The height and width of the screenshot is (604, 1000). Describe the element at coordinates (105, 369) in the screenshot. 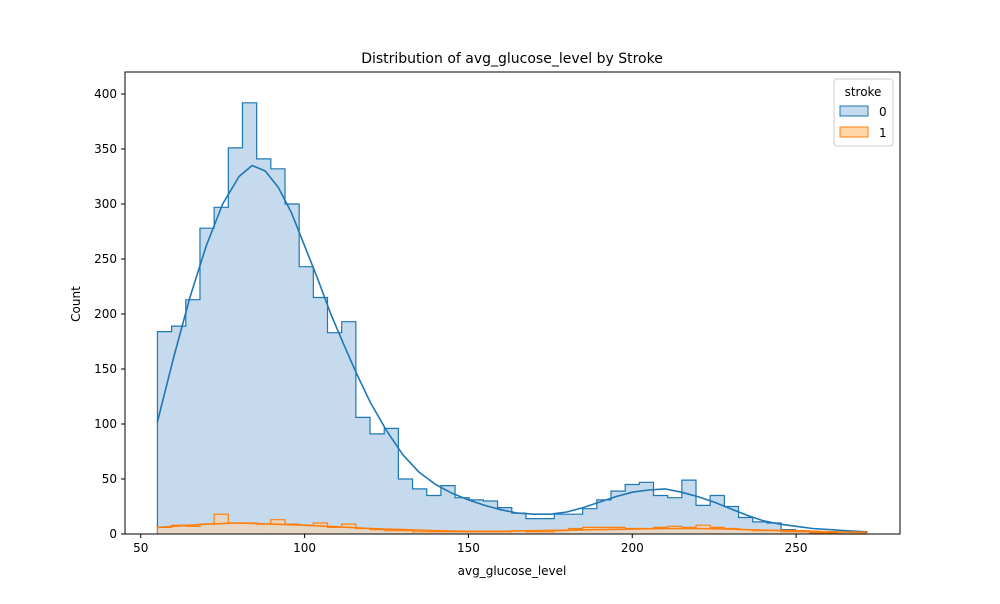

I see `y-tick-label-150: 150` at that location.